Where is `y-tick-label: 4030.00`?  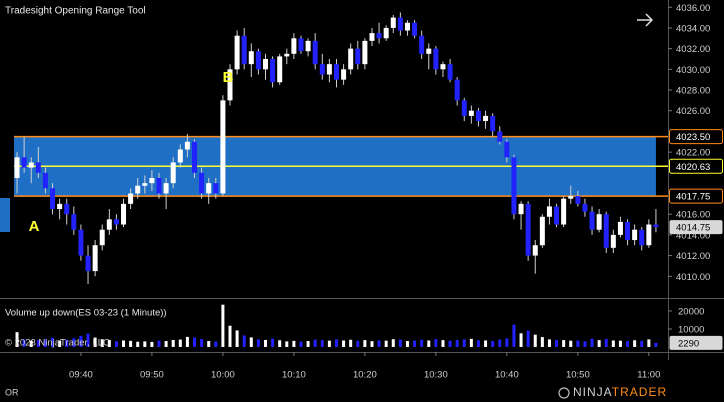
y-tick-label: 4030.00 is located at coordinates (693, 70).